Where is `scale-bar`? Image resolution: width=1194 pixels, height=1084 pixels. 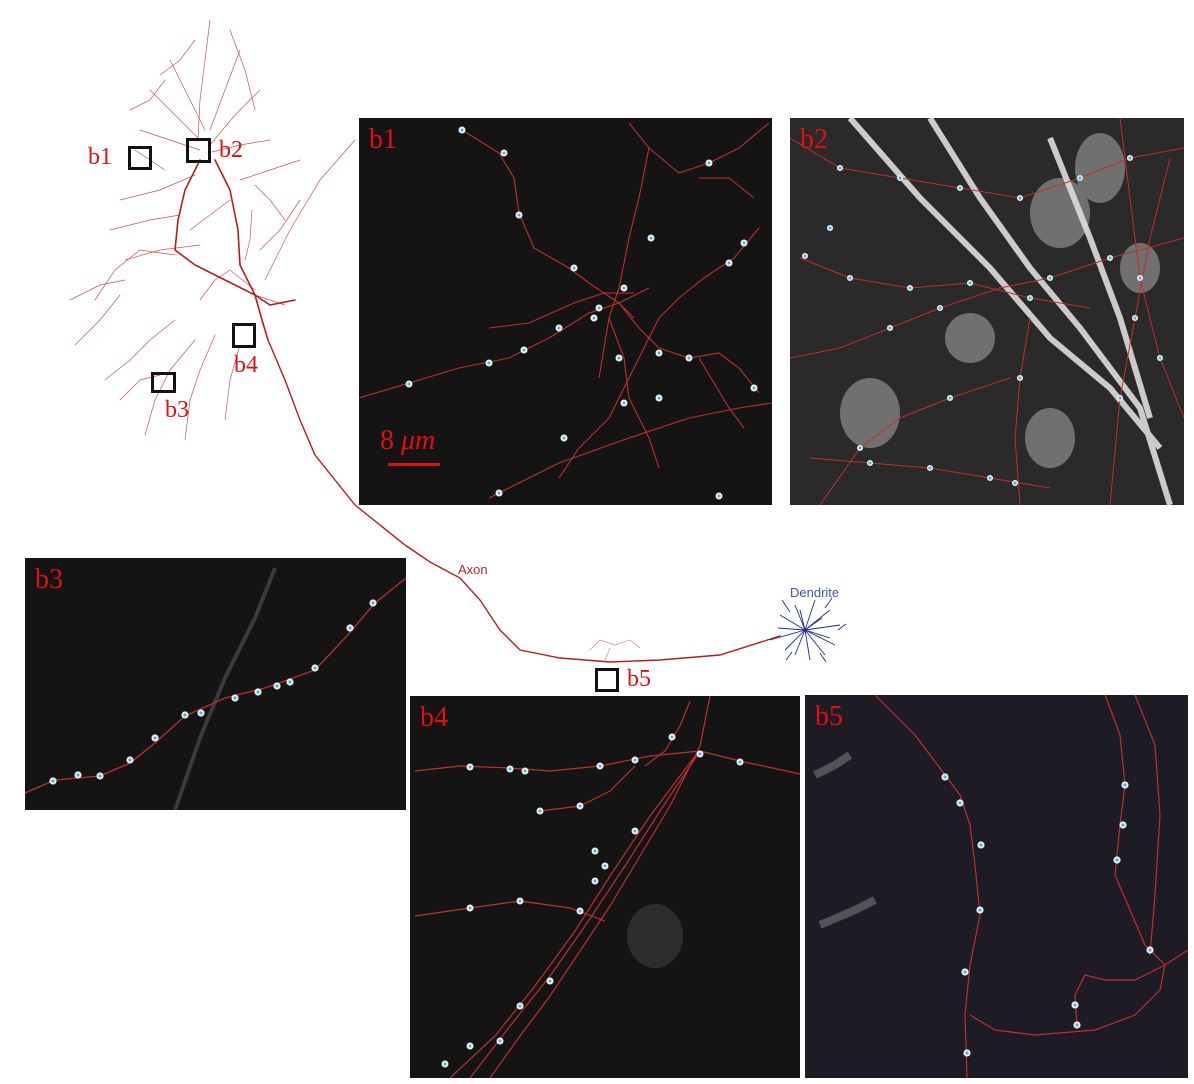
scale-bar is located at coordinates (414, 464).